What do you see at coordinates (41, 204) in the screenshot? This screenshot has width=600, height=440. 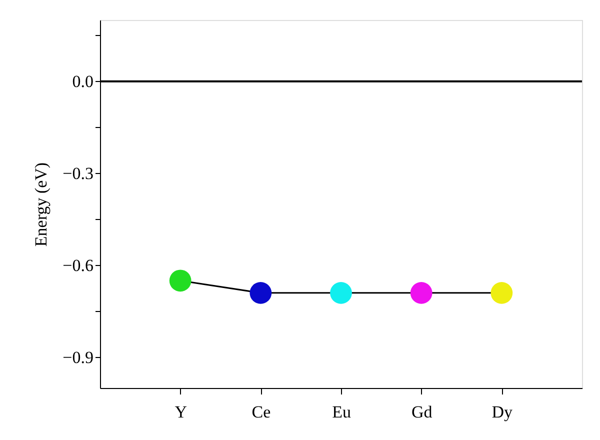 I see `y-axis-title: Energy (eV)` at bounding box center [41, 204].